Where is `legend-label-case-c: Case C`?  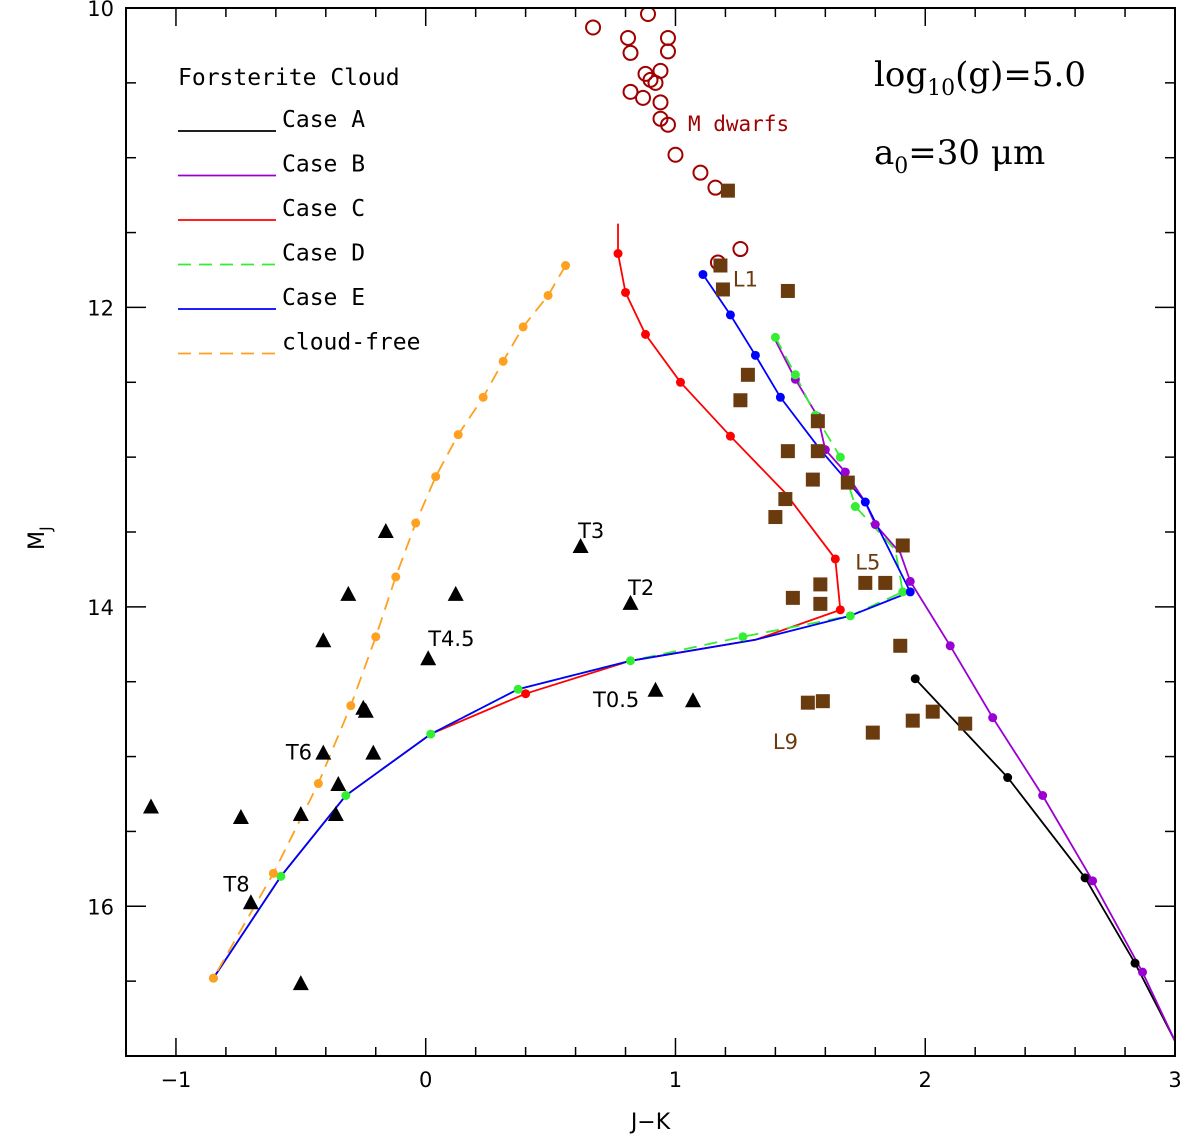 legend-label-case-c: Case C is located at coordinates (323, 209).